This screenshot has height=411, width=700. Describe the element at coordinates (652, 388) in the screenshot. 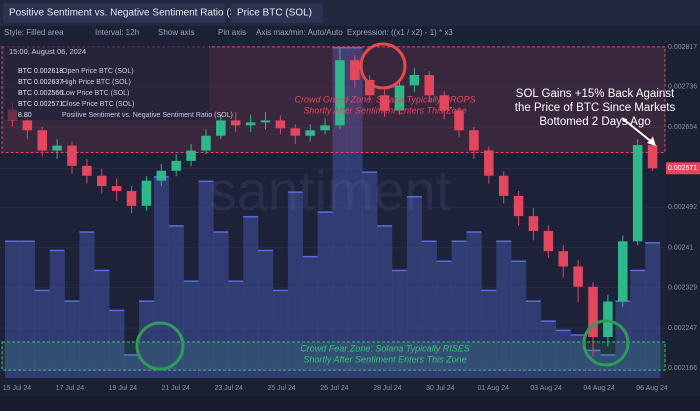

I see `x-tick-label: 06 Aug 24` at that location.